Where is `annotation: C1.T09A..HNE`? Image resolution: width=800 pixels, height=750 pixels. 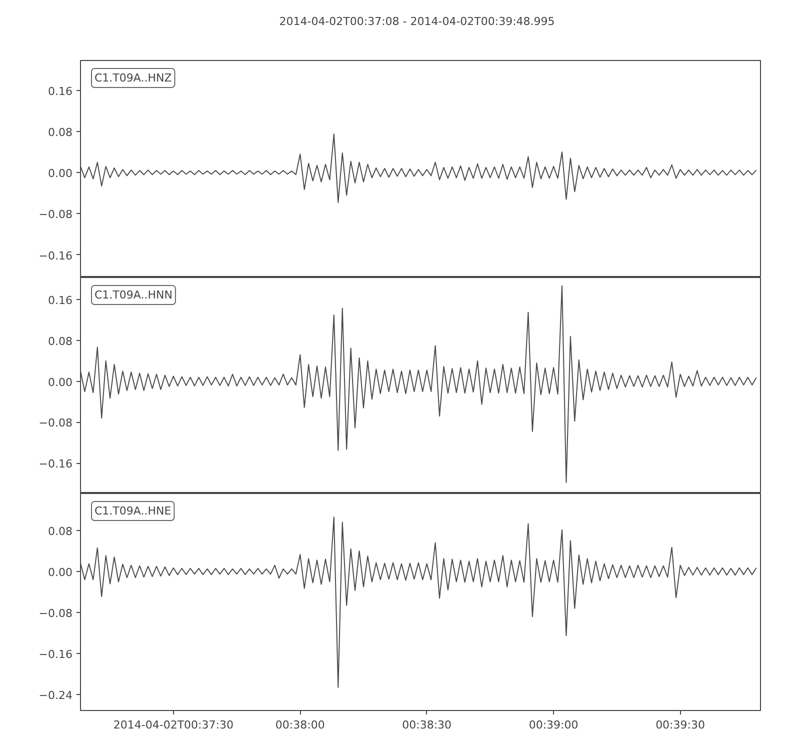
annotation: C1.T09A..HNE is located at coordinates (133, 511).